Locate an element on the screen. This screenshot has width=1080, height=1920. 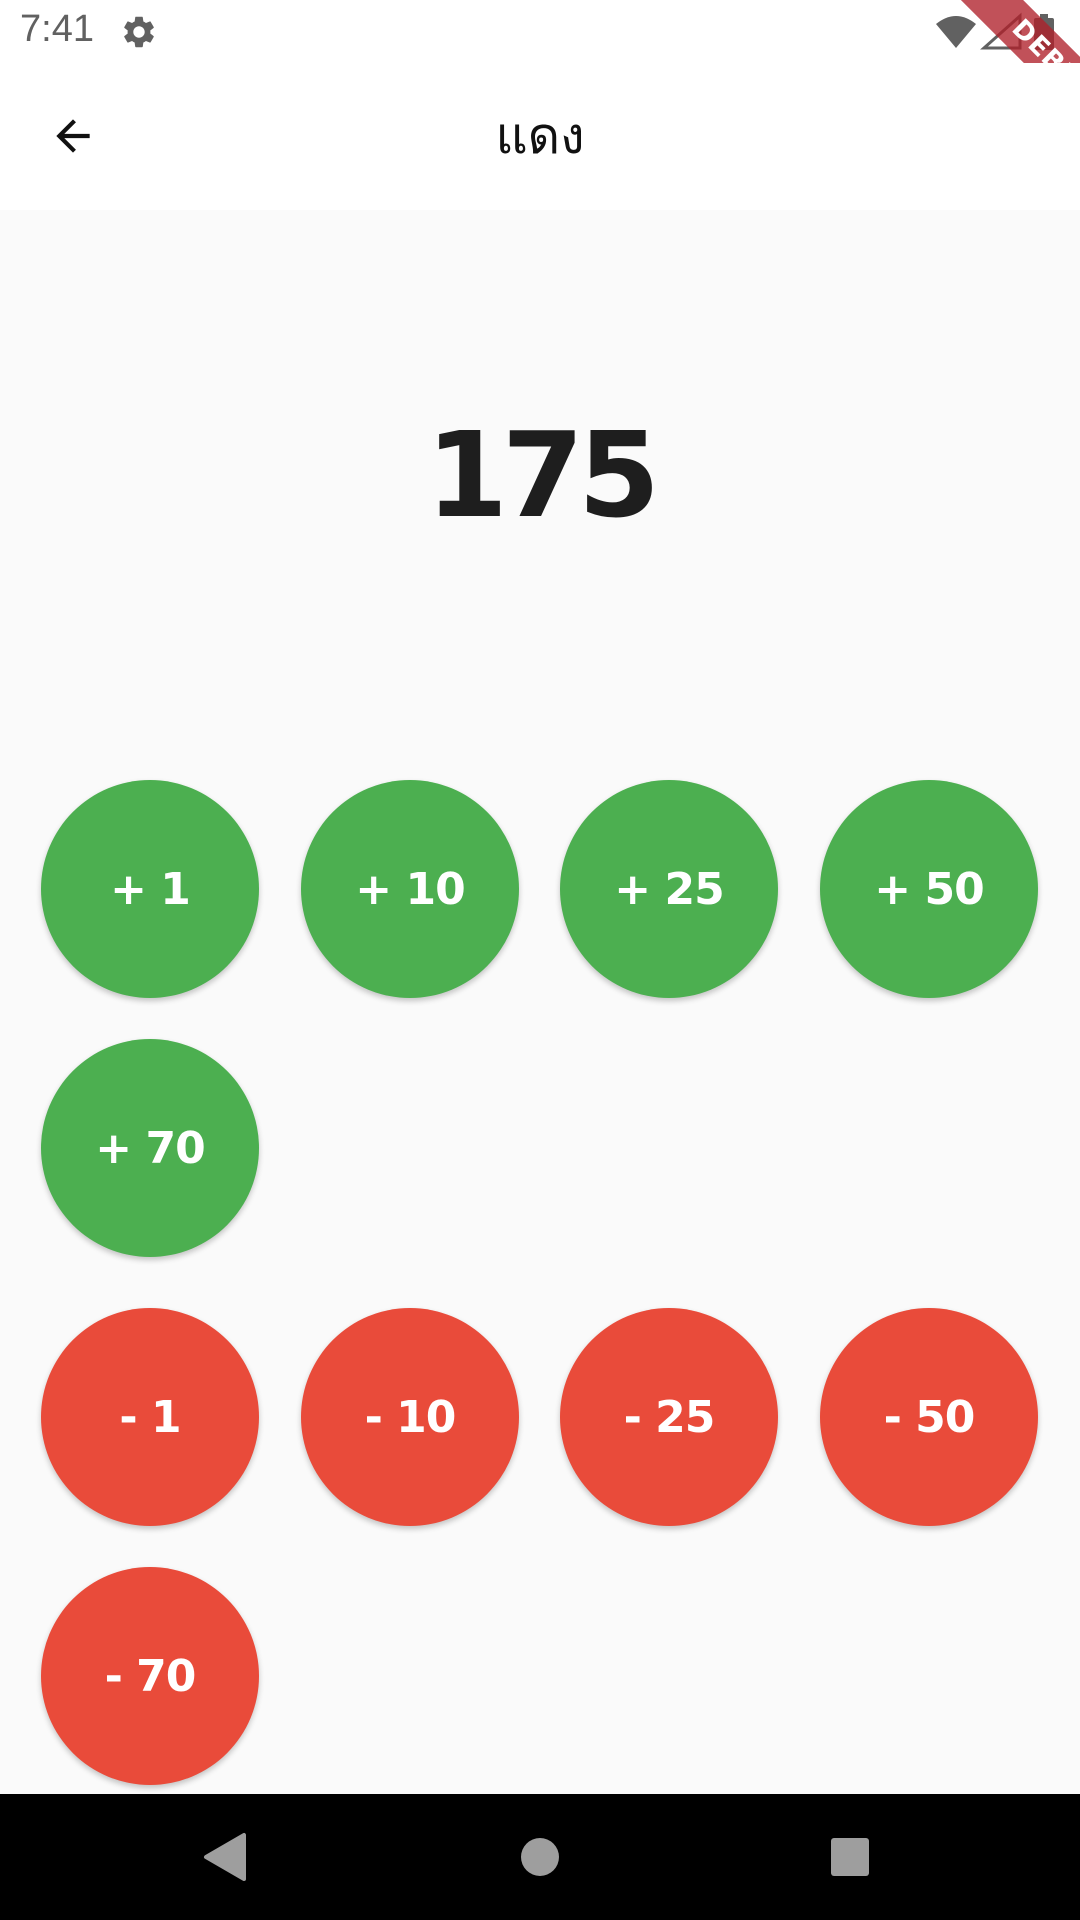
nav-home-icon is located at coordinates (540, 1857).